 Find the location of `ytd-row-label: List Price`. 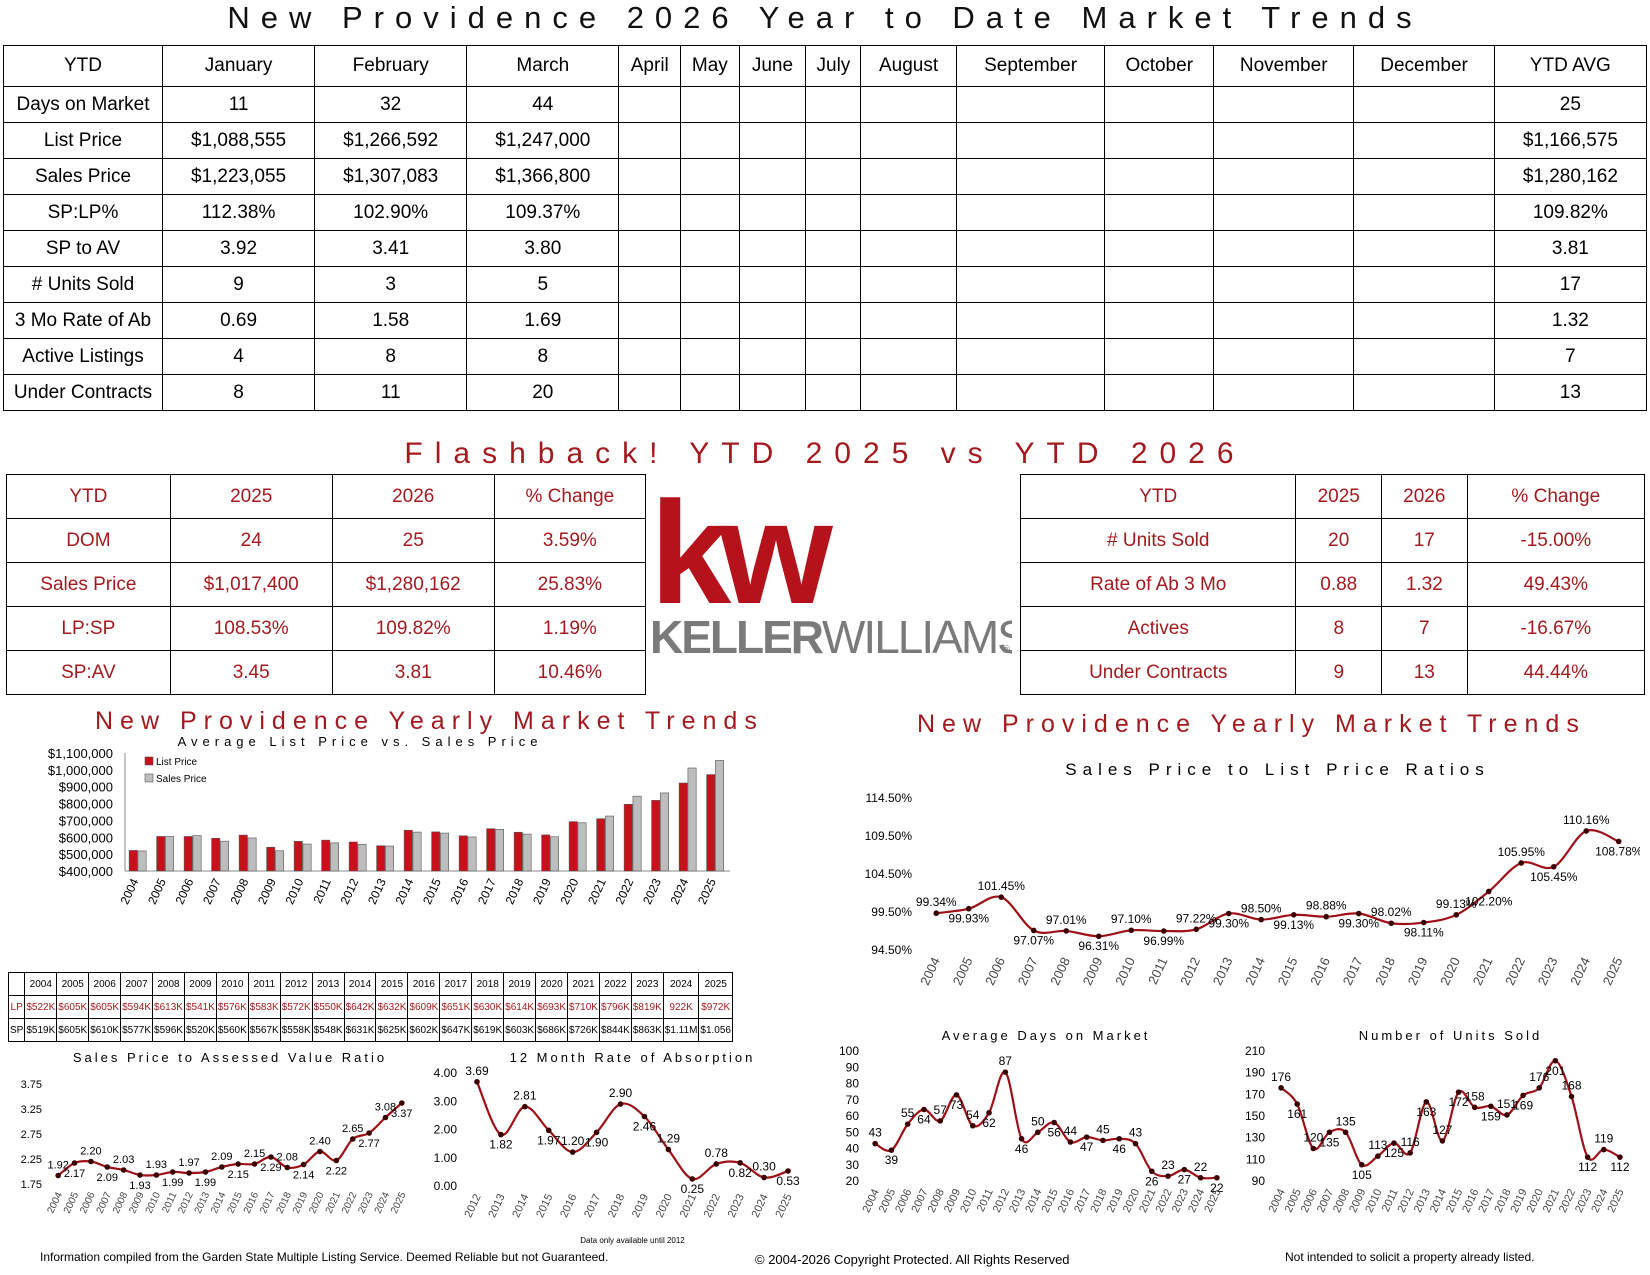

ytd-row-label: List Price is located at coordinates (83, 140).